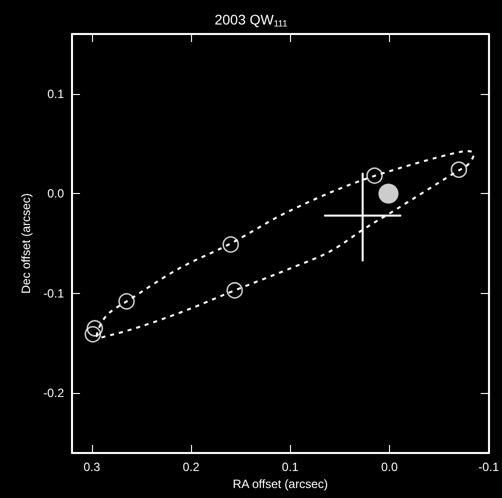  What do you see at coordinates (53, 293) in the screenshot?
I see `y-tick-label: -0.1` at bounding box center [53, 293].